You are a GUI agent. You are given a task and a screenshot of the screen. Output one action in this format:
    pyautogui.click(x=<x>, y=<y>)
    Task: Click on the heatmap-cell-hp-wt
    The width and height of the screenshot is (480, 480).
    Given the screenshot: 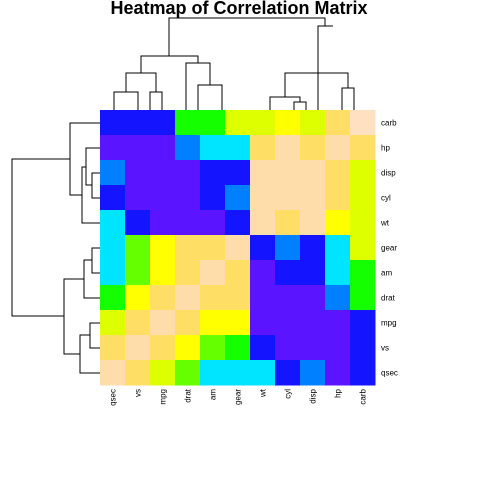 What is the action you would take?
    pyautogui.click(x=263, y=148)
    